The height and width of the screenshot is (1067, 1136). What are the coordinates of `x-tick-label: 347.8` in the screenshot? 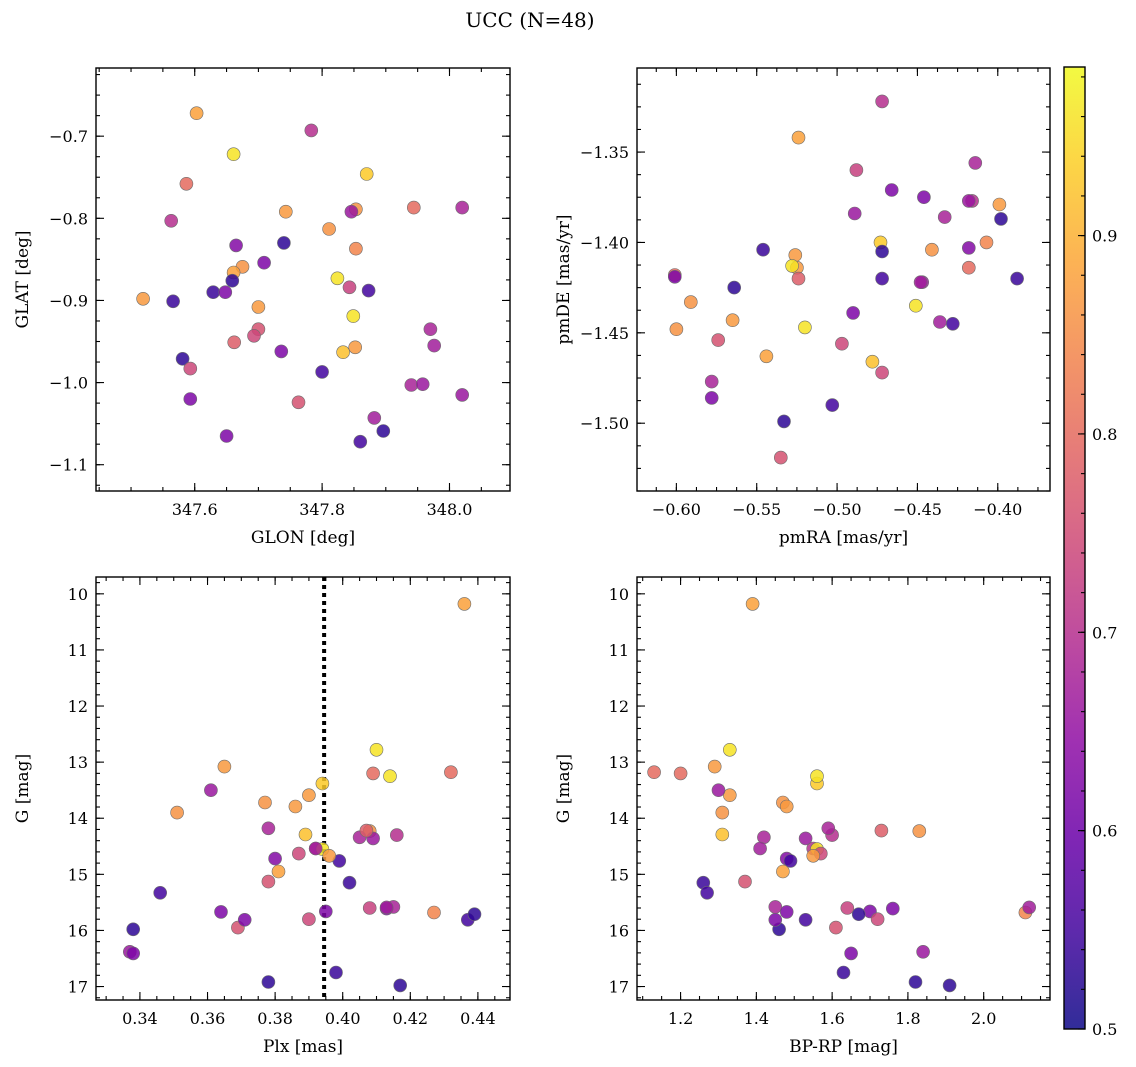 It's located at (322, 509).